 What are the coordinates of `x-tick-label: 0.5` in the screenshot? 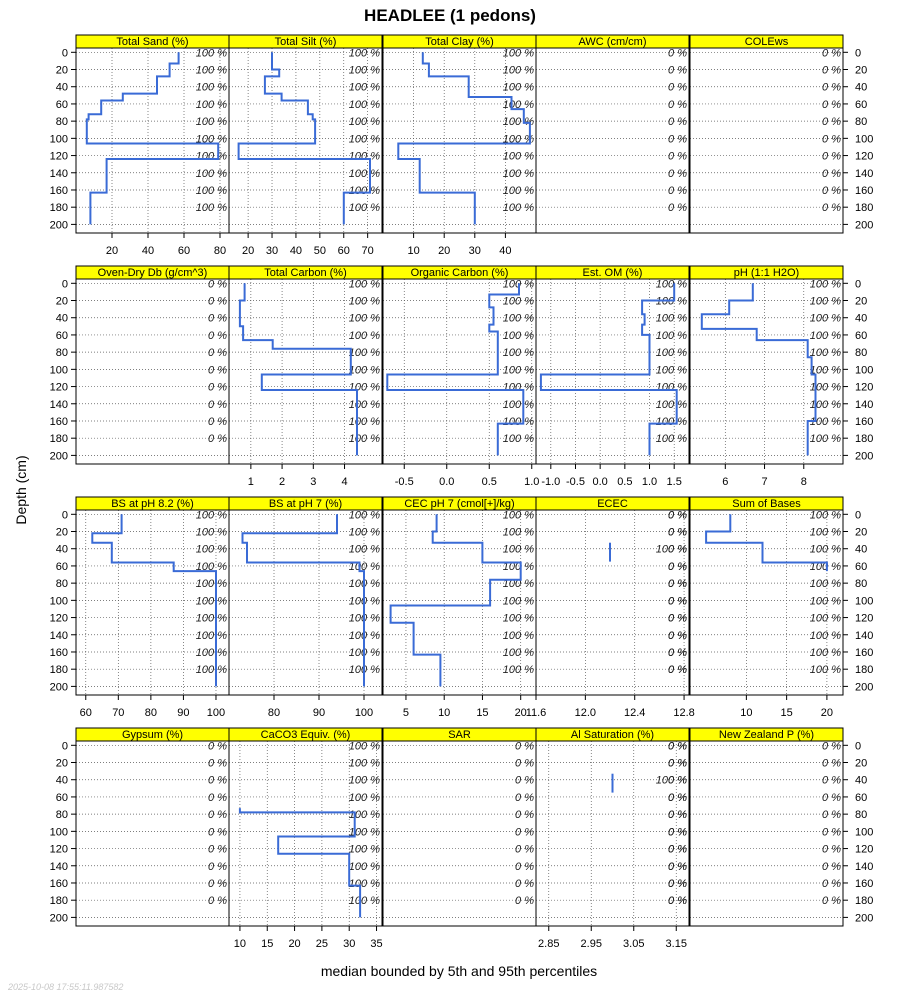 It's located at (489, 482).